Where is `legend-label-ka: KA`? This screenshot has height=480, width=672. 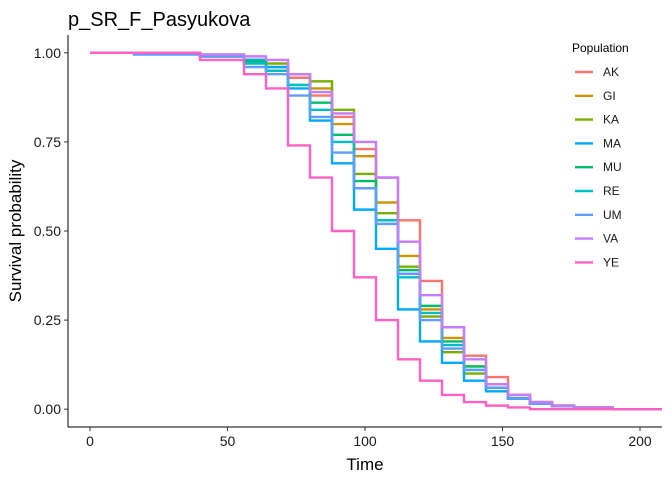
legend-label-ka: KA is located at coordinates (611, 120).